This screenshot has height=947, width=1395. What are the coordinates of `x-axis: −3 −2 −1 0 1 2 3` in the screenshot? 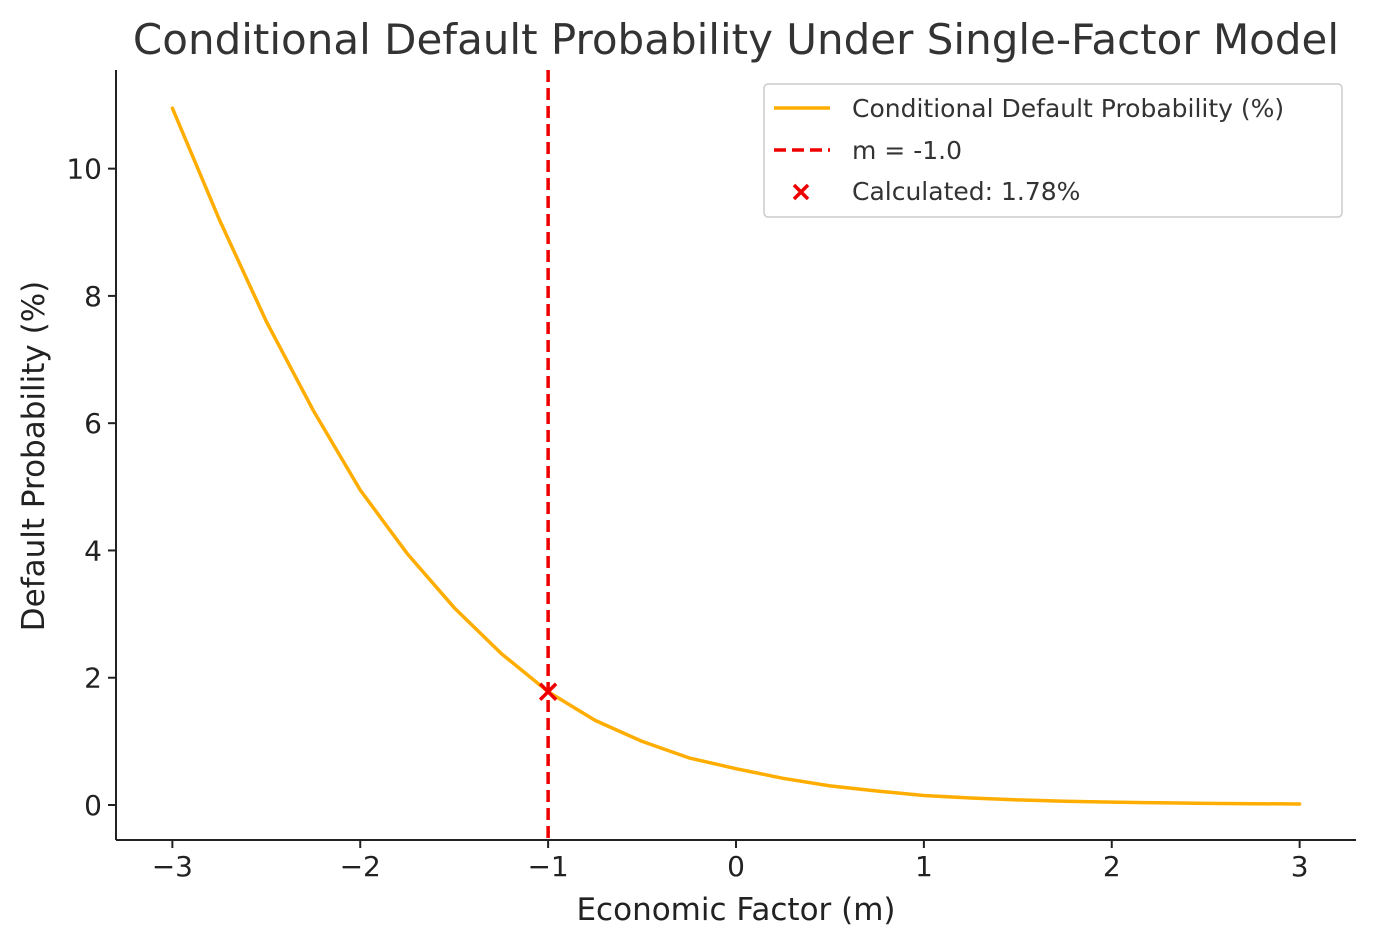 It's located at (736, 861).